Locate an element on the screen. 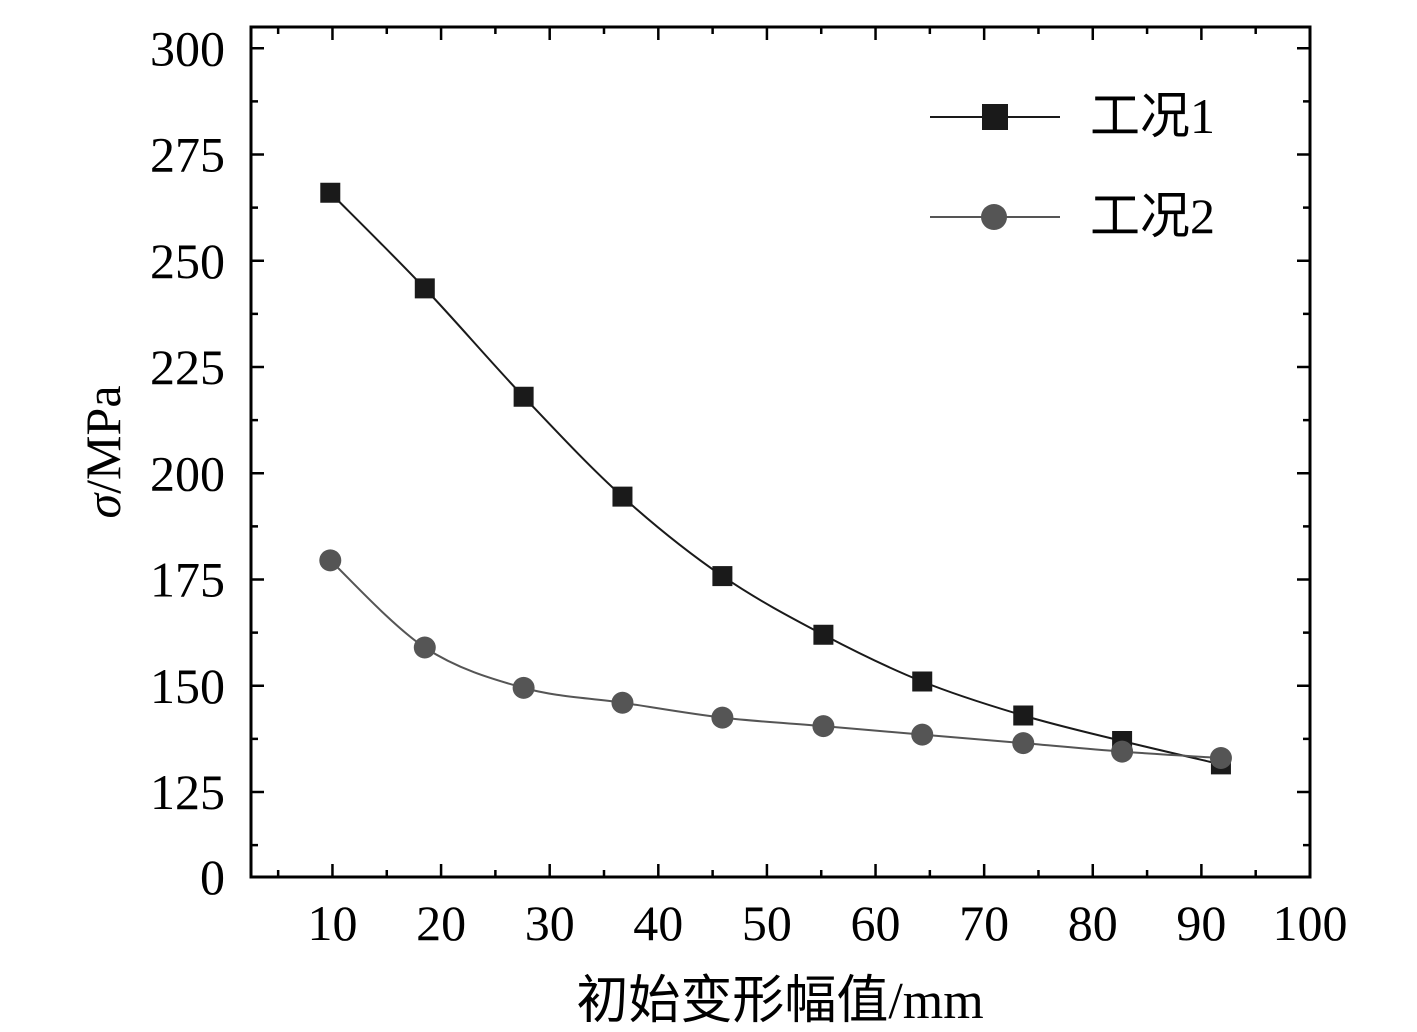  x-tick-label: 10 is located at coordinates (332, 923).